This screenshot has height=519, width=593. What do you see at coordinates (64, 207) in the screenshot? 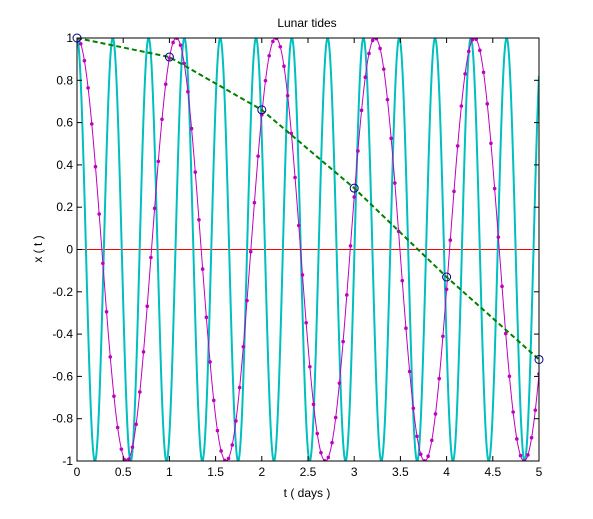
I see `y-tick-label: 0.2` at bounding box center [64, 207].